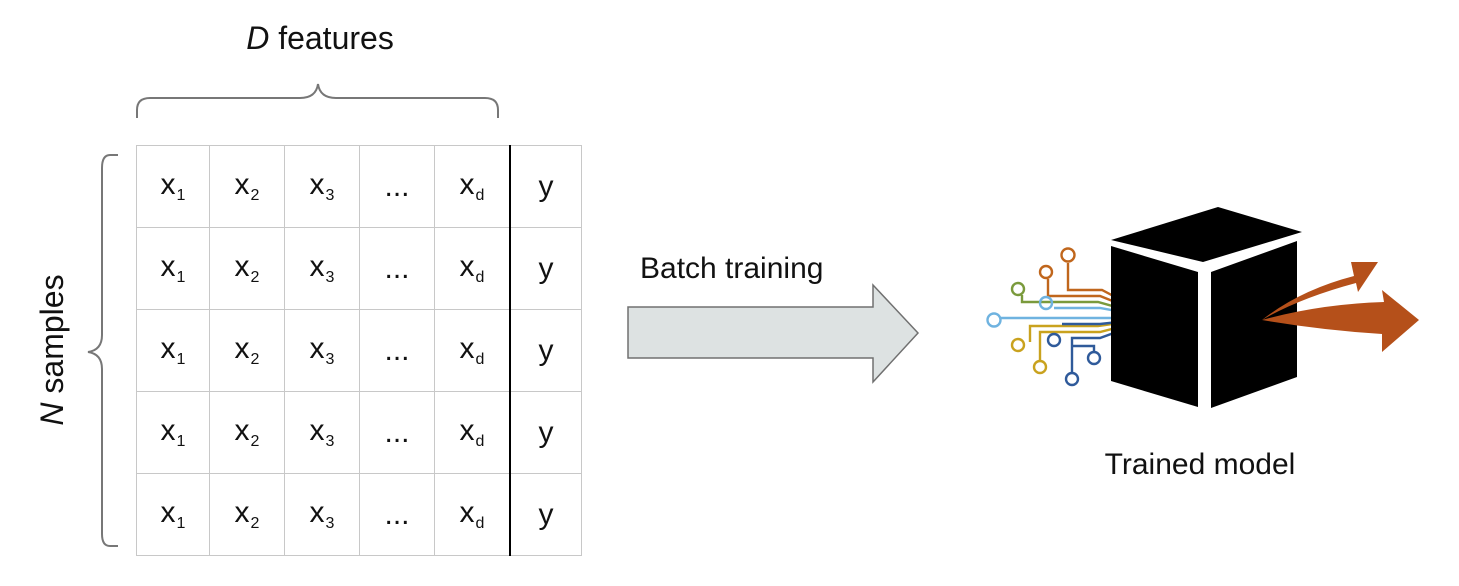 The image size is (1459, 586). Describe the element at coordinates (102, 350) in the screenshot. I see `samples-brace` at that location.